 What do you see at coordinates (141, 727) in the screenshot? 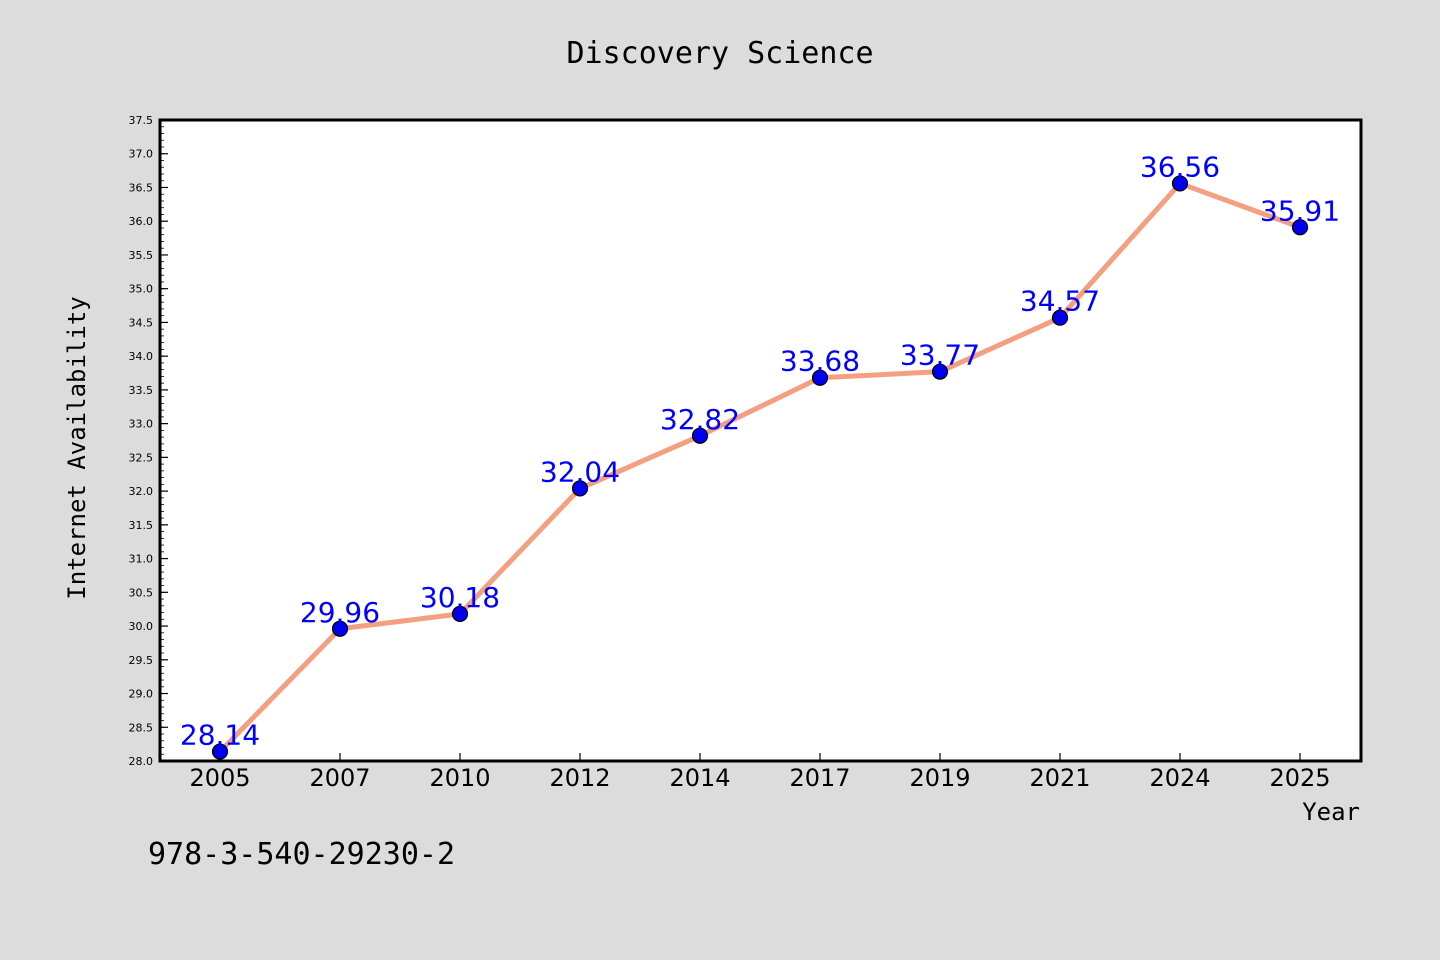
I see `y-tick-label: 28.5` at bounding box center [141, 727].